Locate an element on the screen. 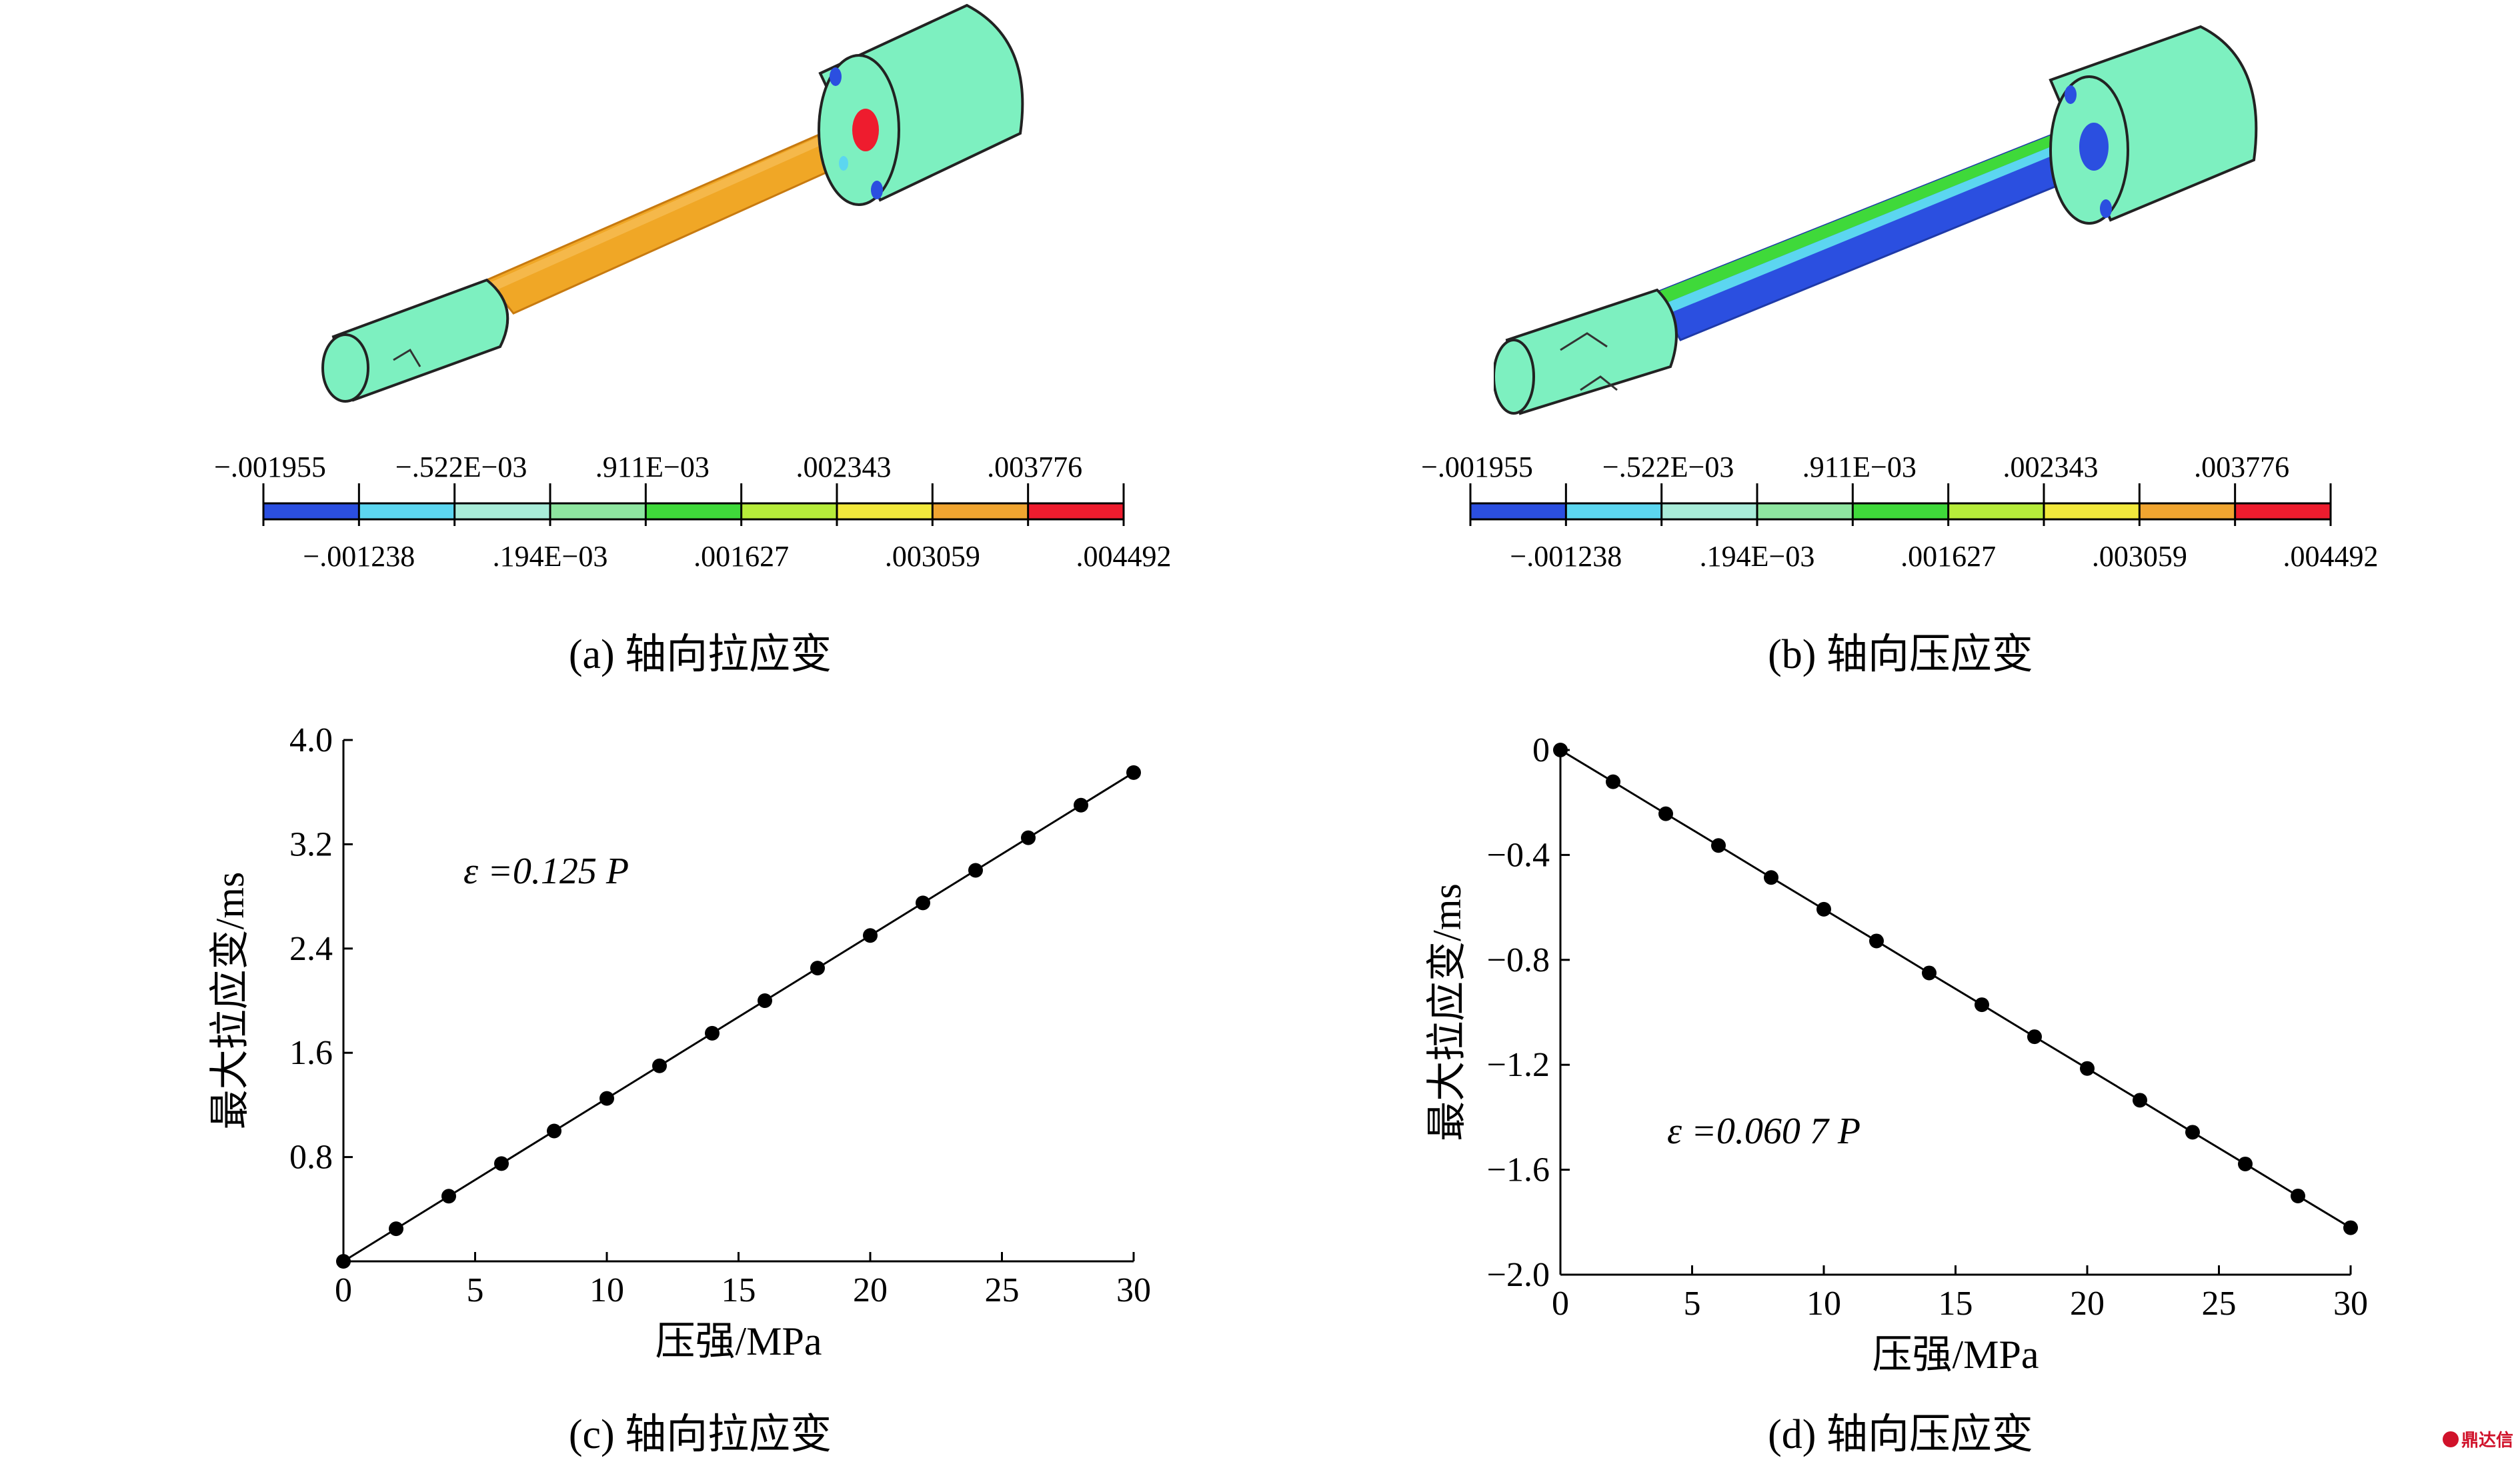  caption-d: (d) 轴向压应变 is located at coordinates (1900, 1434).